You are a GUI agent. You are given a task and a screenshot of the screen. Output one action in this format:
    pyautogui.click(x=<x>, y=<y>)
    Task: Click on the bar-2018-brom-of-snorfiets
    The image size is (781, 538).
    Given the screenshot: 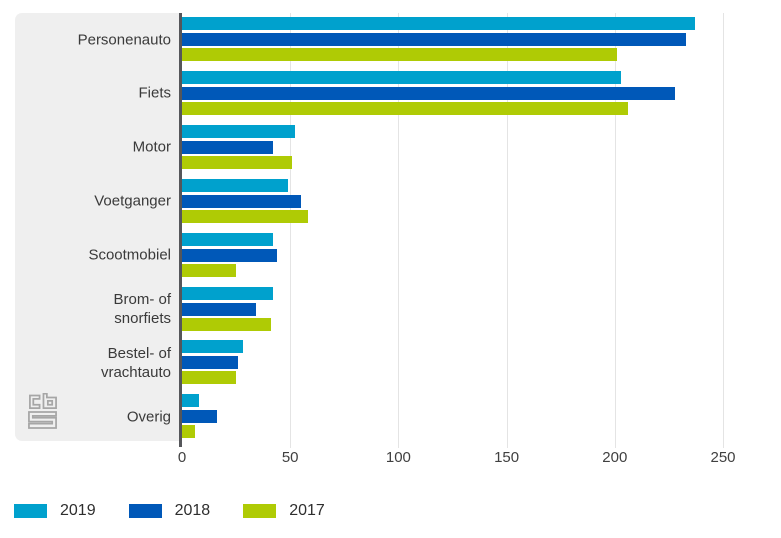 What is the action you would take?
    pyautogui.click(x=219, y=309)
    